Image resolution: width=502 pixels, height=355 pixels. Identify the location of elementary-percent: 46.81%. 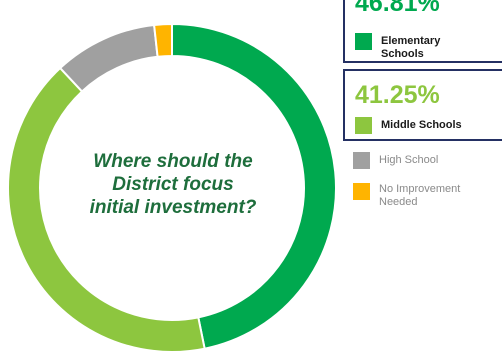
(397, 8).